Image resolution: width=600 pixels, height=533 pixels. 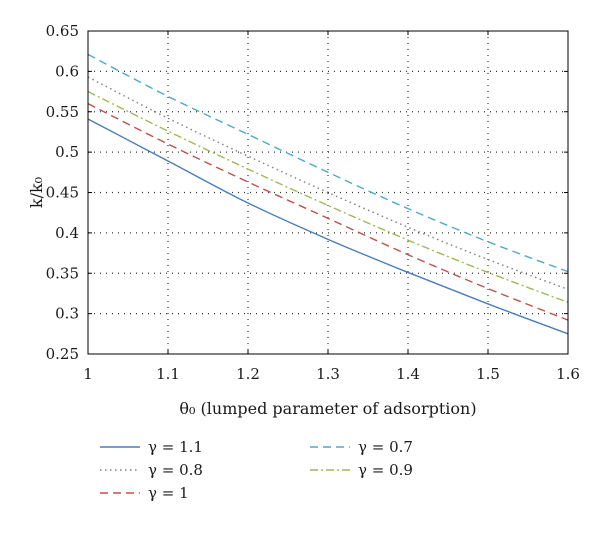 What do you see at coordinates (408, 374) in the screenshot?
I see `x-tick-label: 1.4` at bounding box center [408, 374].